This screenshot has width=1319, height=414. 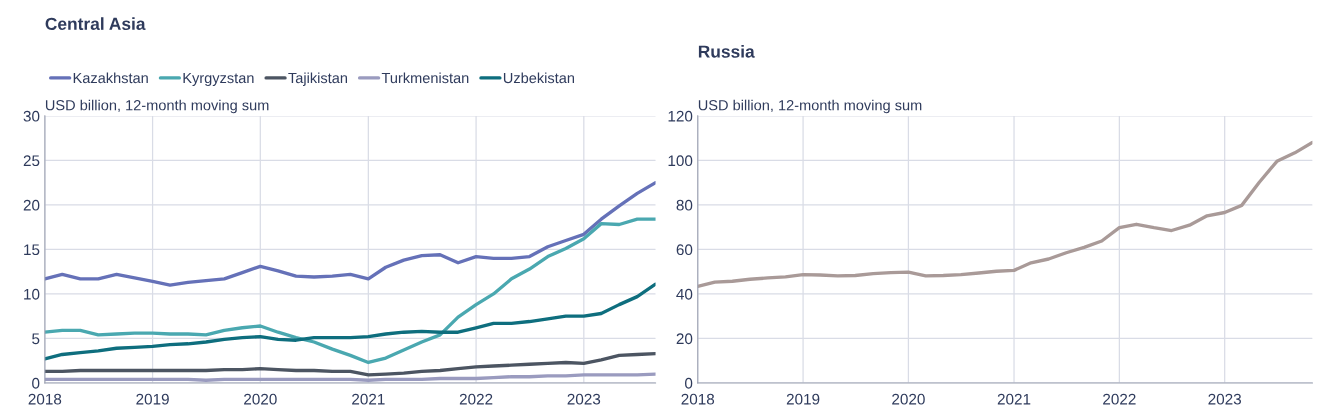 I want to click on y-tick-label: 10, so click(x=32, y=294).